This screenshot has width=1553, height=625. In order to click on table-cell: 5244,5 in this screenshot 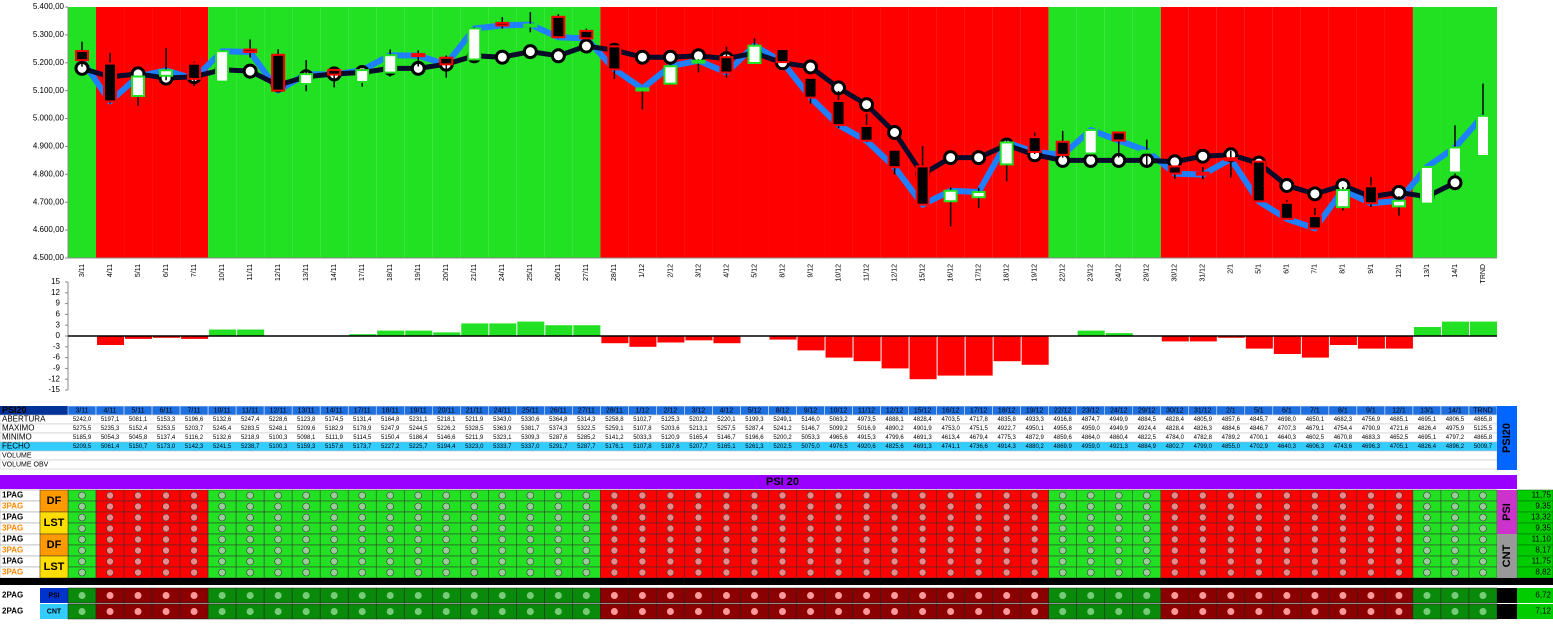, I will do `click(418, 429)`.